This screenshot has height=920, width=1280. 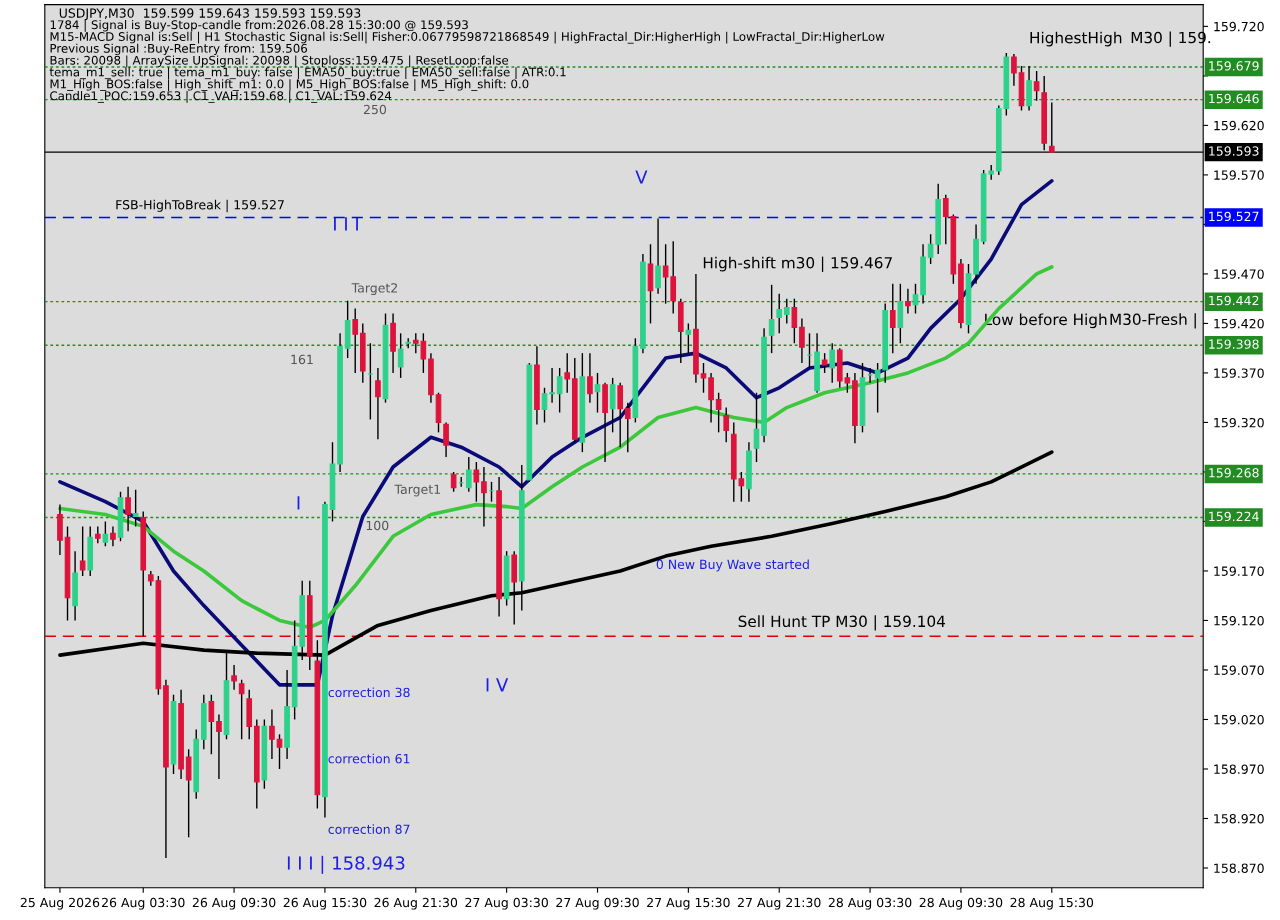 I want to click on annotation: V, so click(x=641, y=177).